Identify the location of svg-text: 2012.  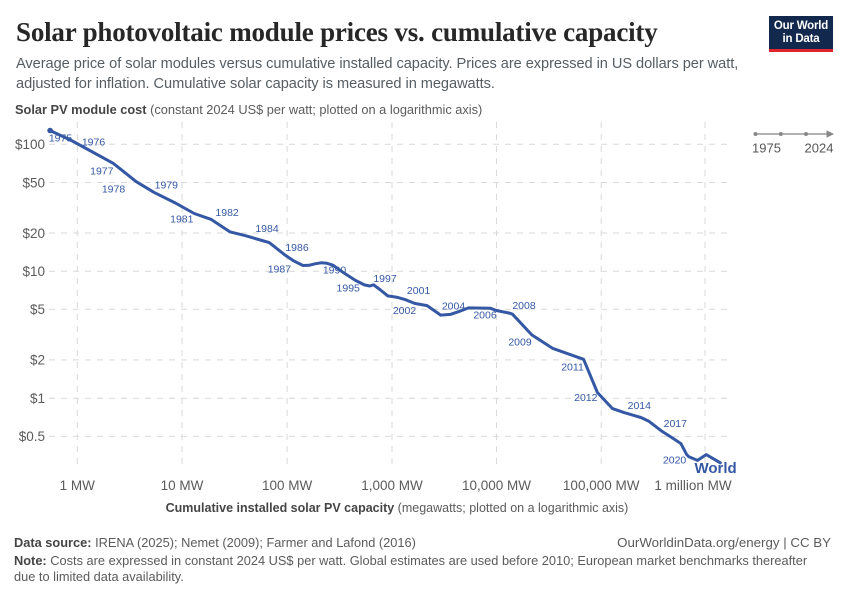
(586, 398).